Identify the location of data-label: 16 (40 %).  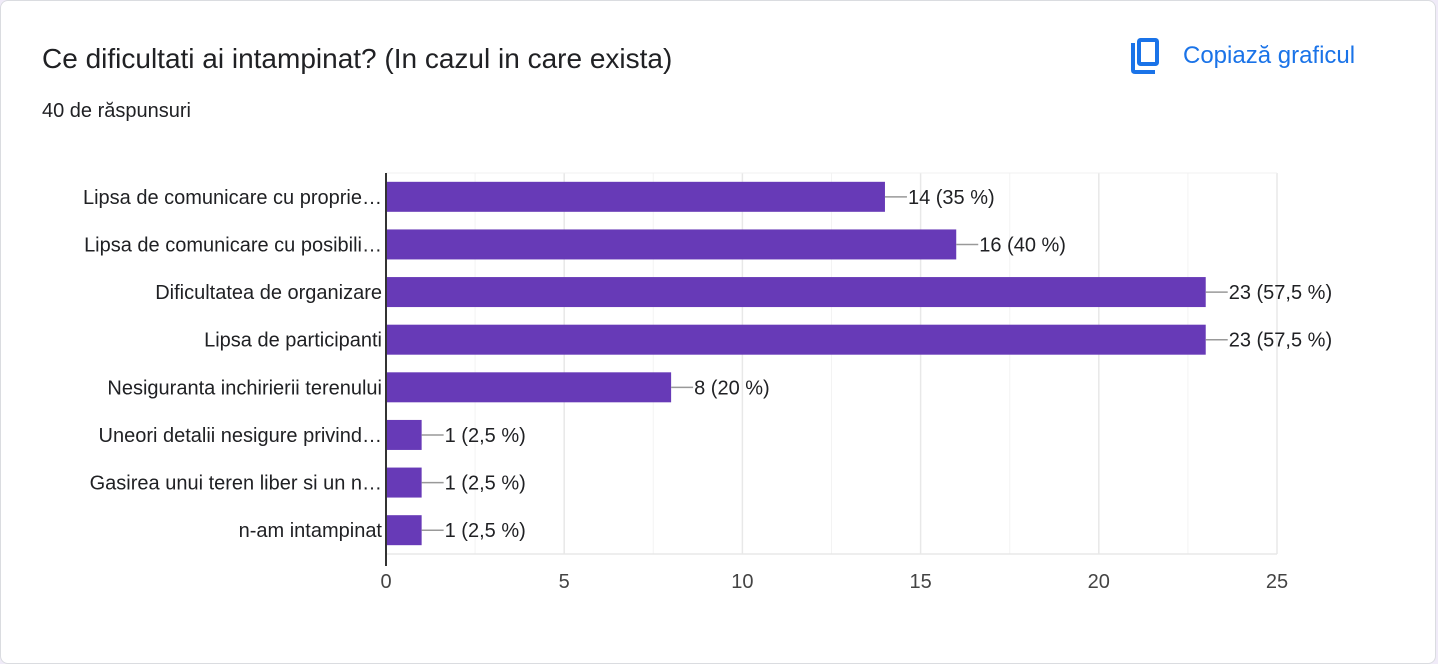
(1022, 245).